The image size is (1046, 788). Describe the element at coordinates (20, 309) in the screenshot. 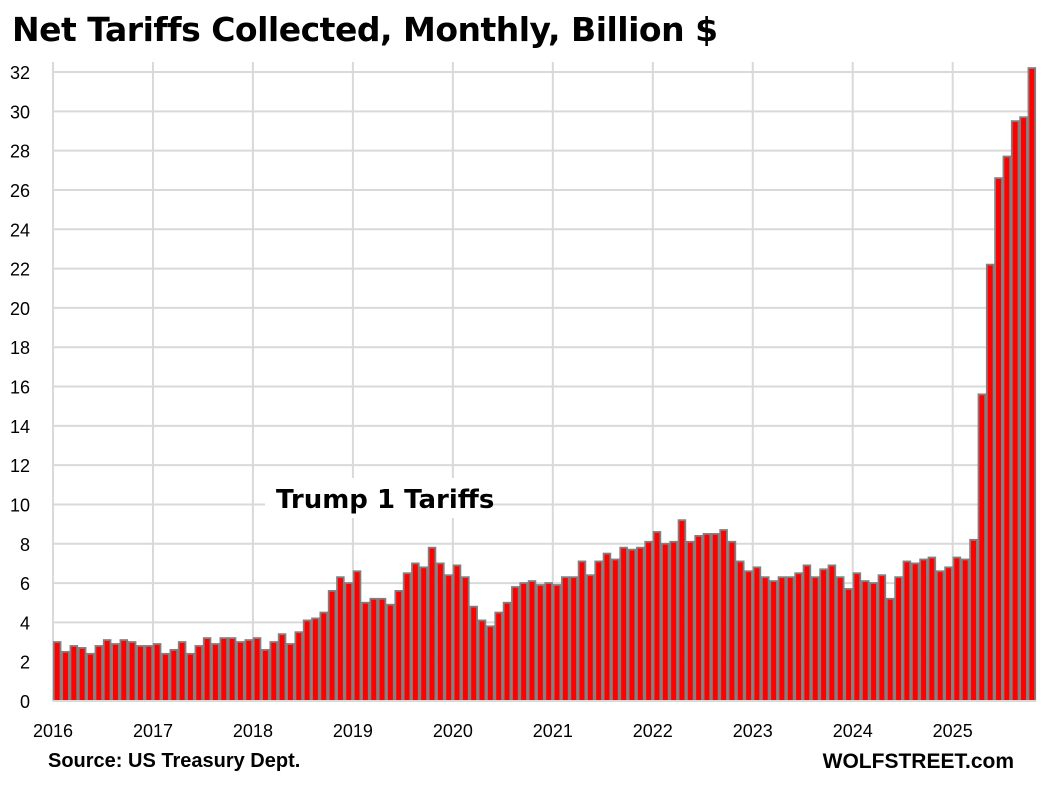

I see `y-tick-label: 20` at that location.